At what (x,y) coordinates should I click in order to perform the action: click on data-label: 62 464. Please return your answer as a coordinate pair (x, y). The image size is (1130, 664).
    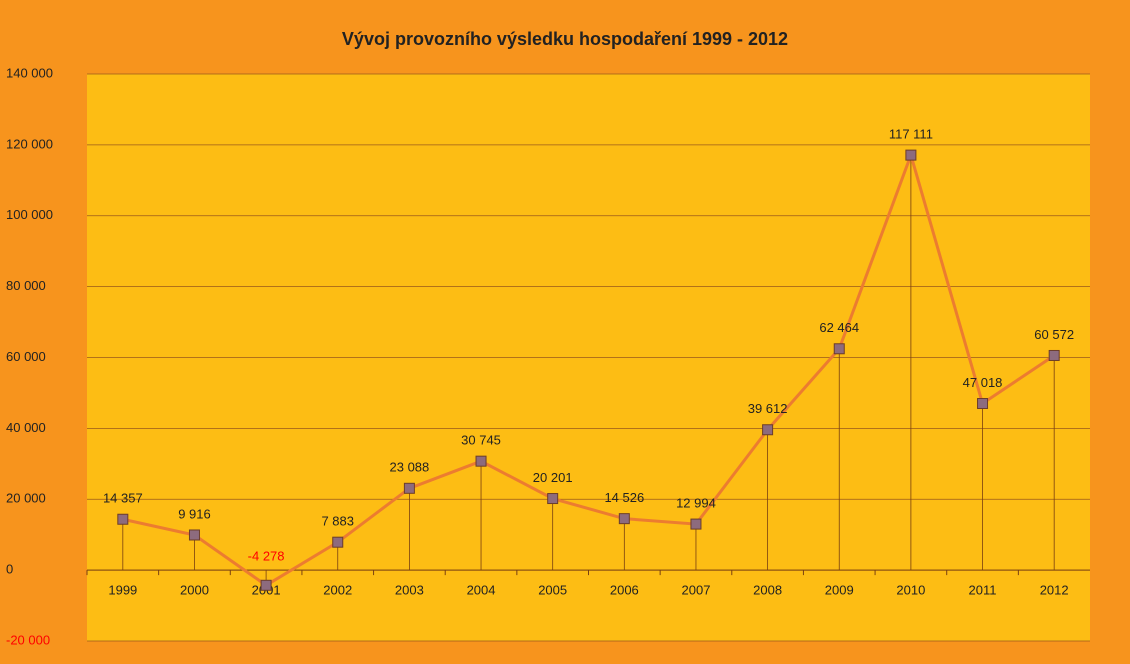
    Looking at the image, I should click on (839, 327).